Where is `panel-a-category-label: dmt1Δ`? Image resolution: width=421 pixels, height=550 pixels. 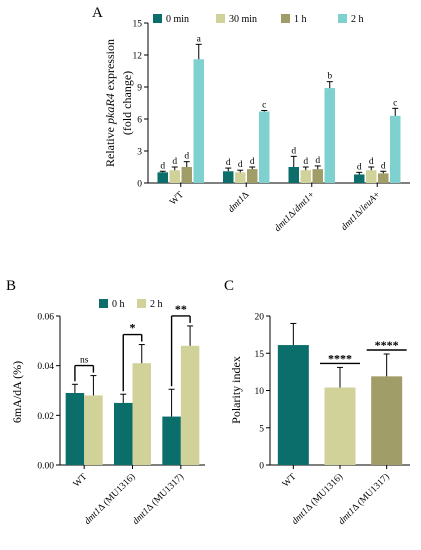 panel-a-category-label: dmt1Δ is located at coordinates (239, 202).